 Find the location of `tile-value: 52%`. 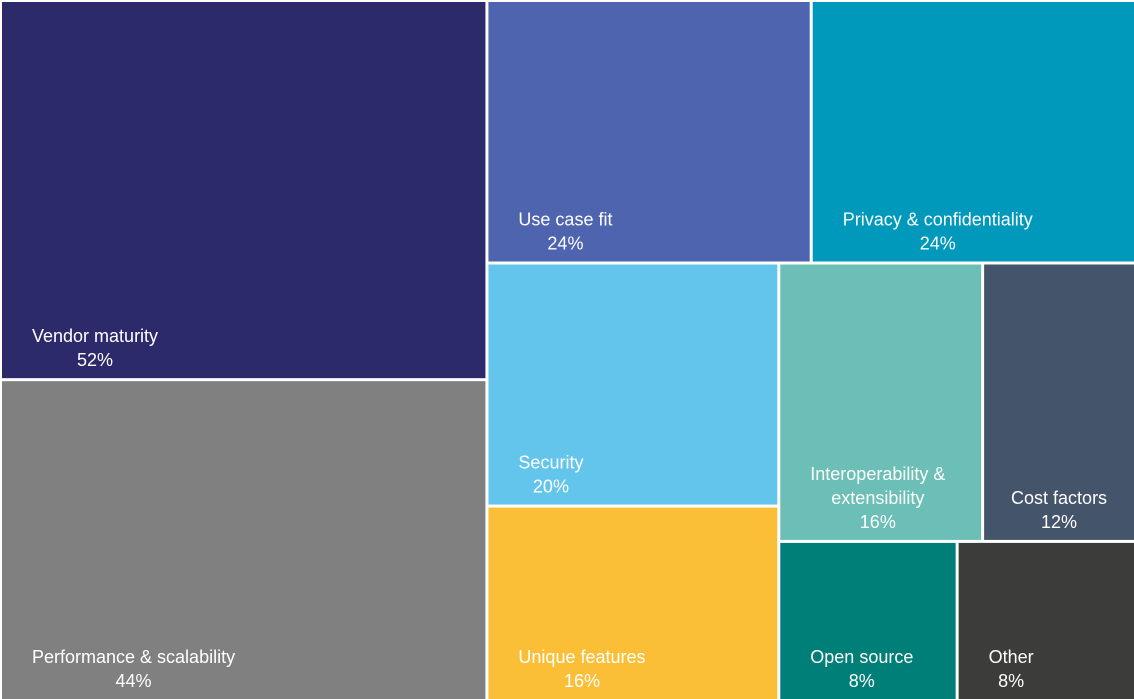

tile-value: 52% is located at coordinates (95, 360).